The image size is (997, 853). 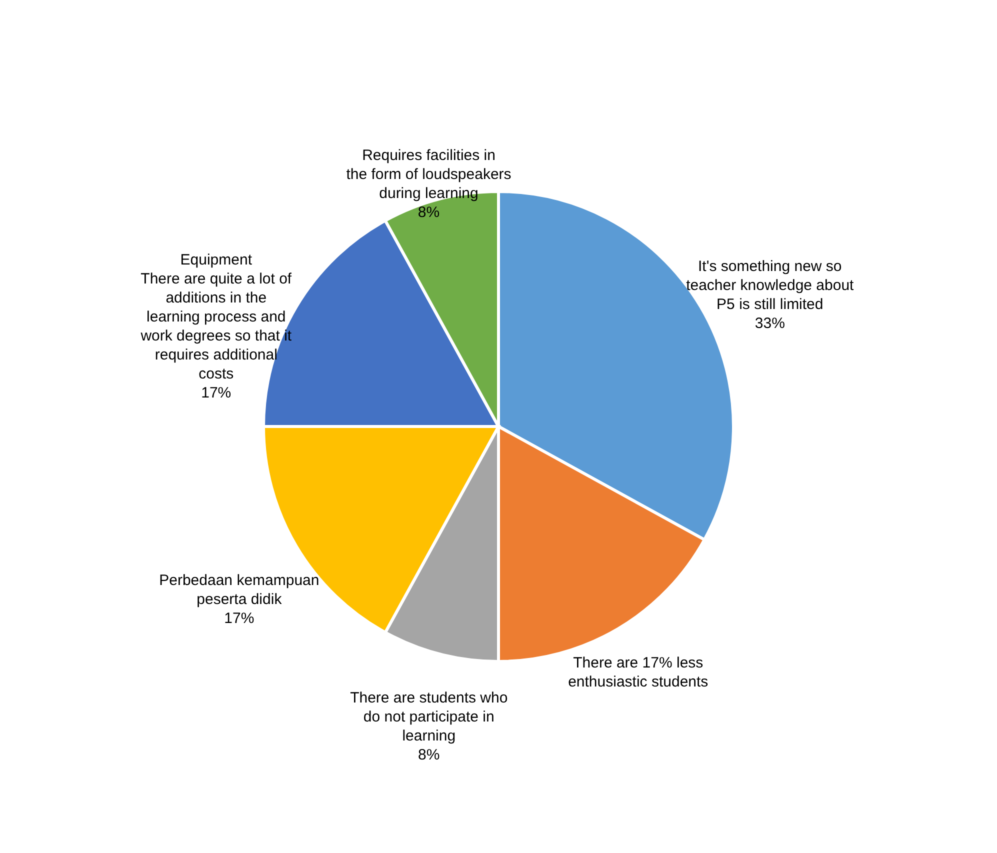 What do you see at coordinates (769, 323) in the screenshot?
I see `data-label: 33%` at bounding box center [769, 323].